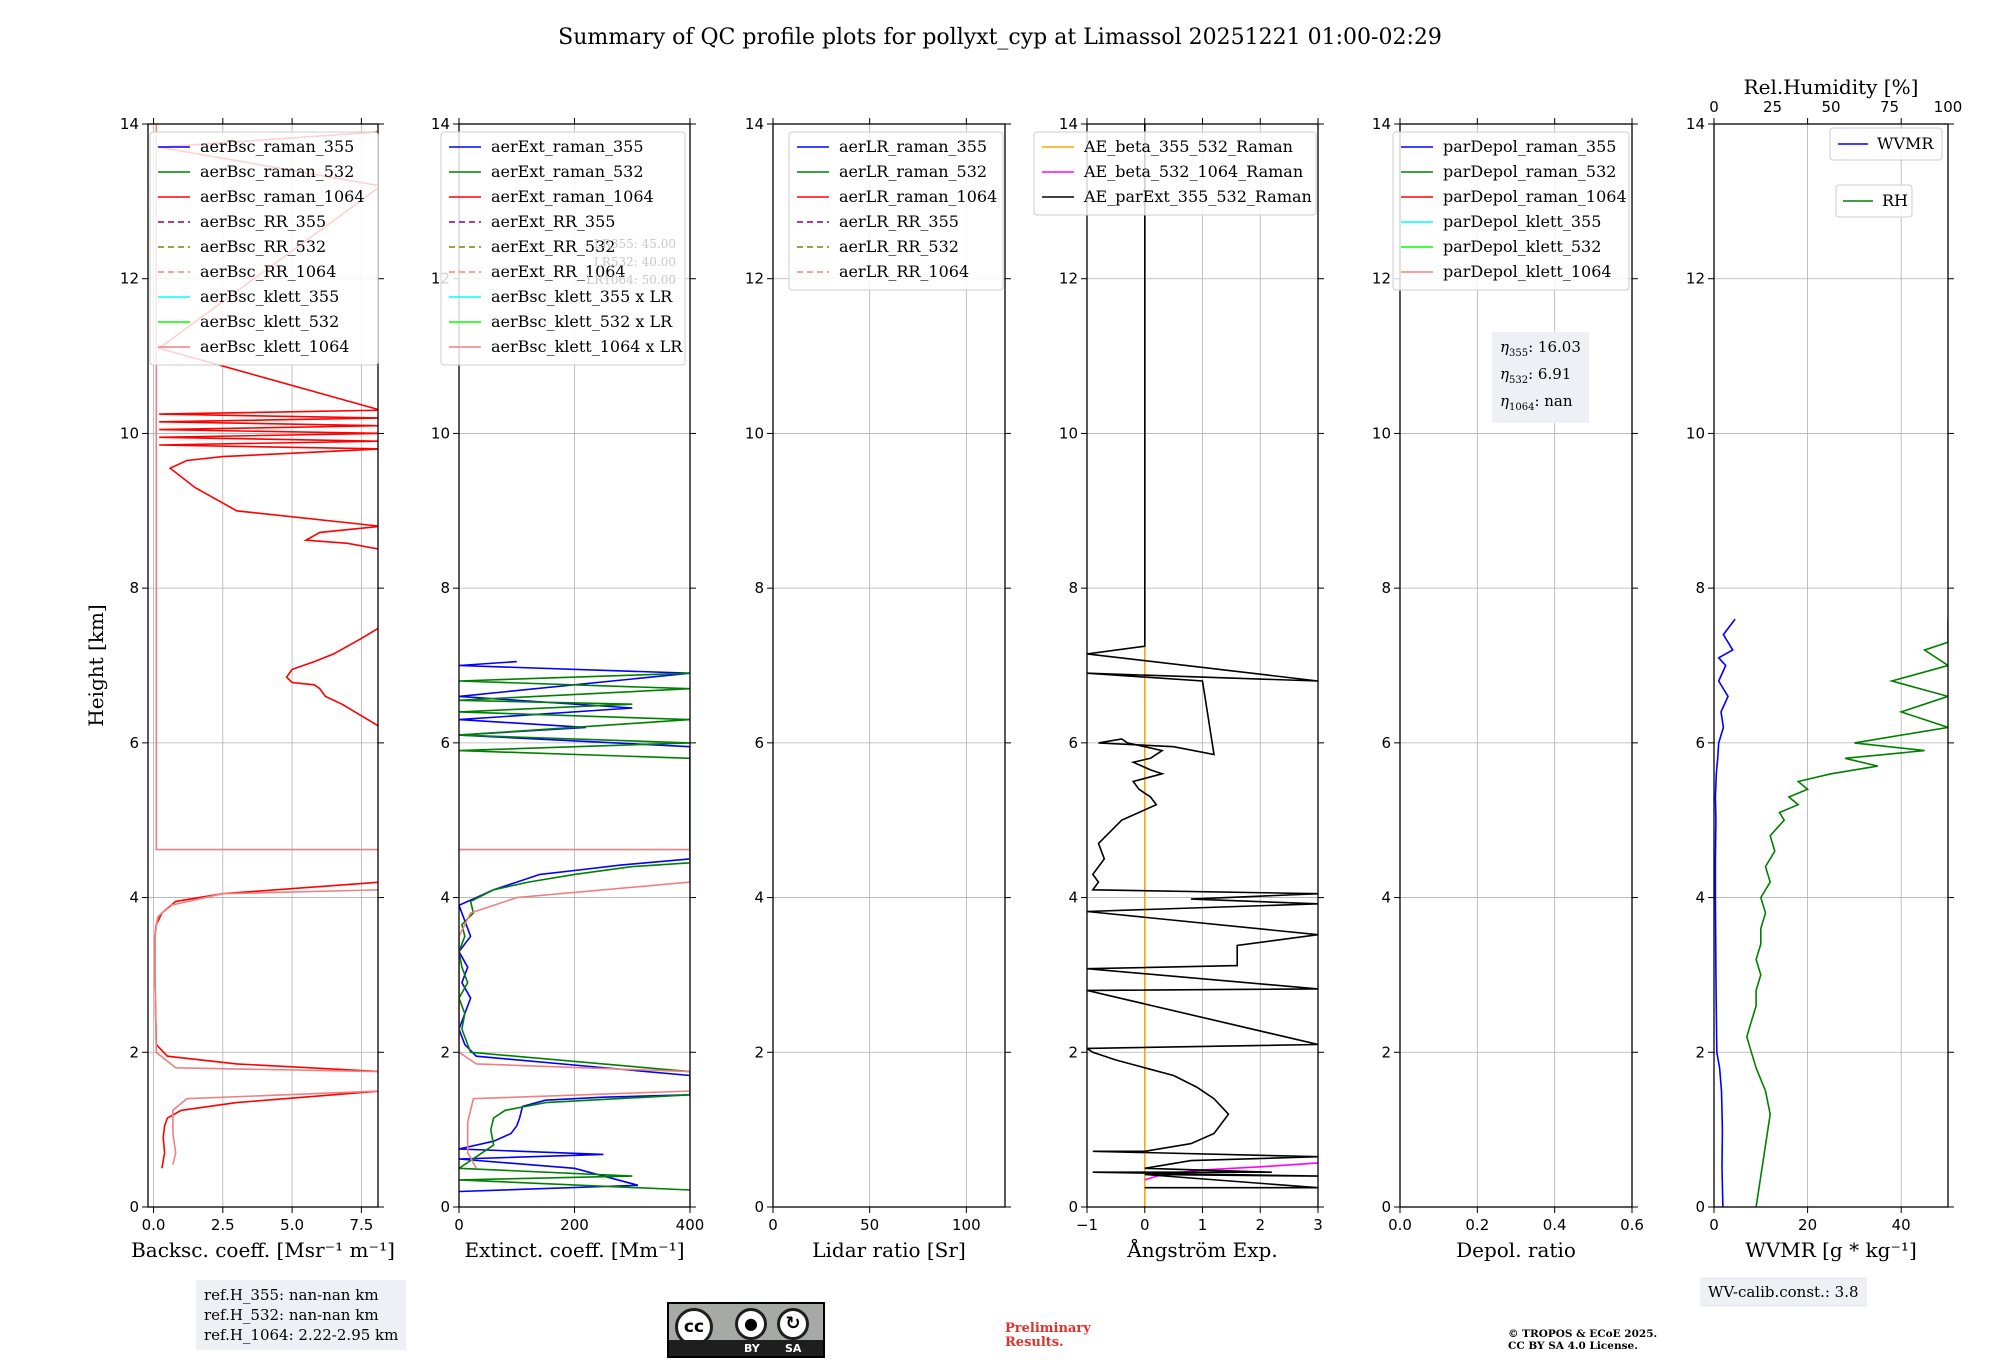 This screenshot has width=2000, height=1360. I want to click on x-axis-label: Lidar ratio [Sr], so click(889, 1250).